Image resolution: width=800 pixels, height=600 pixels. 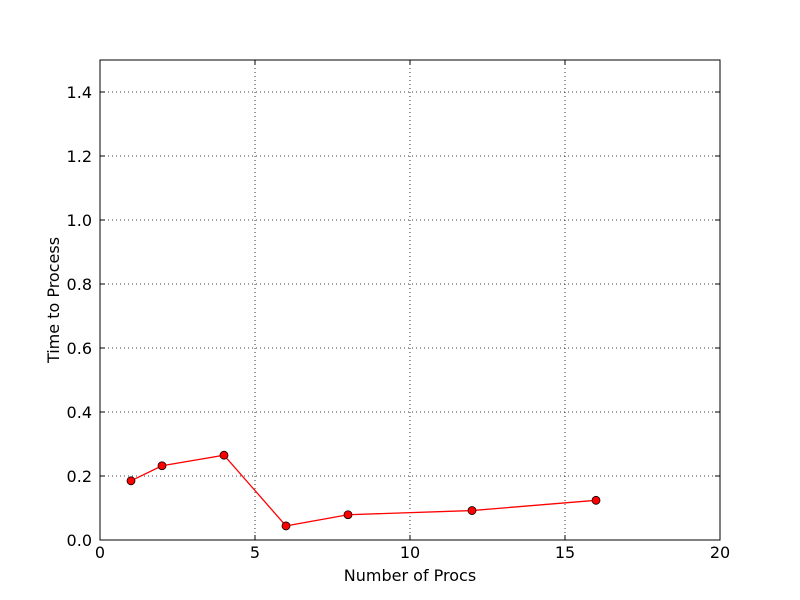 I want to click on y-tick-label: 0.6, so click(x=79, y=348).